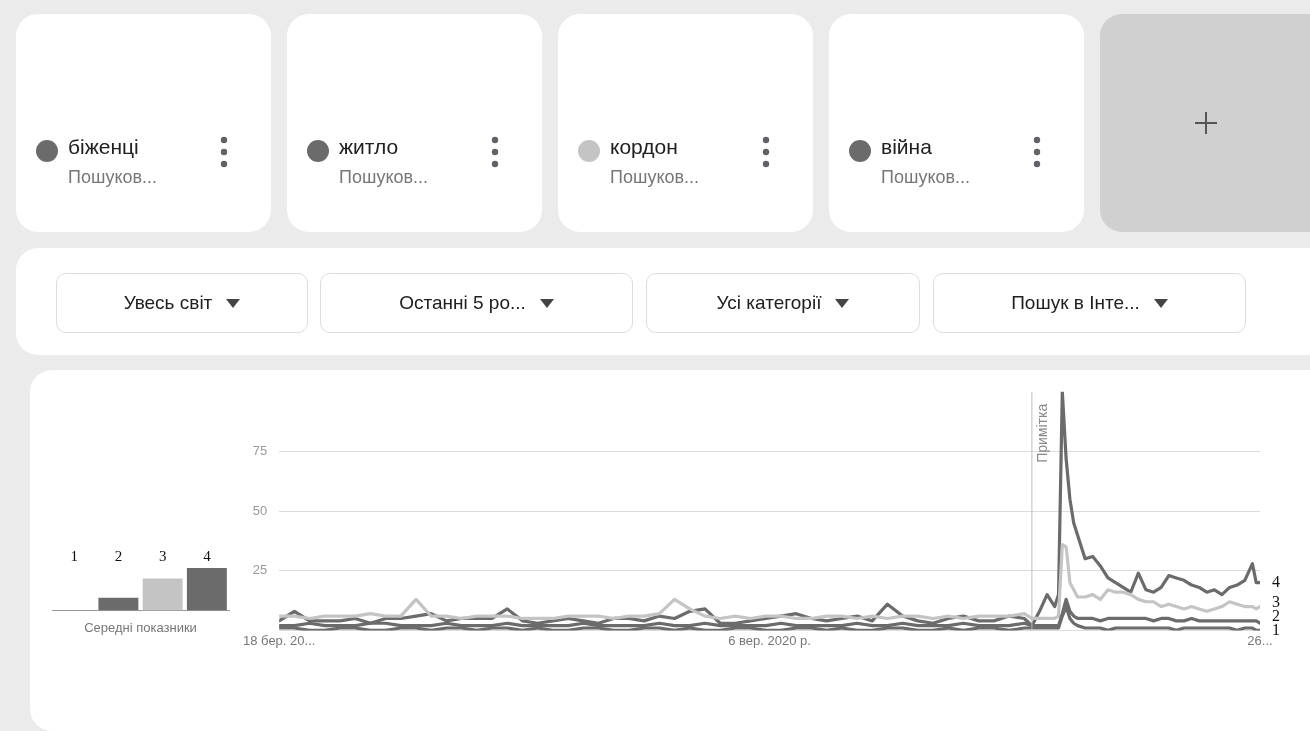  Describe the element at coordinates (118, 556) in the screenshot. I see `x-tick-label: 2` at that location.